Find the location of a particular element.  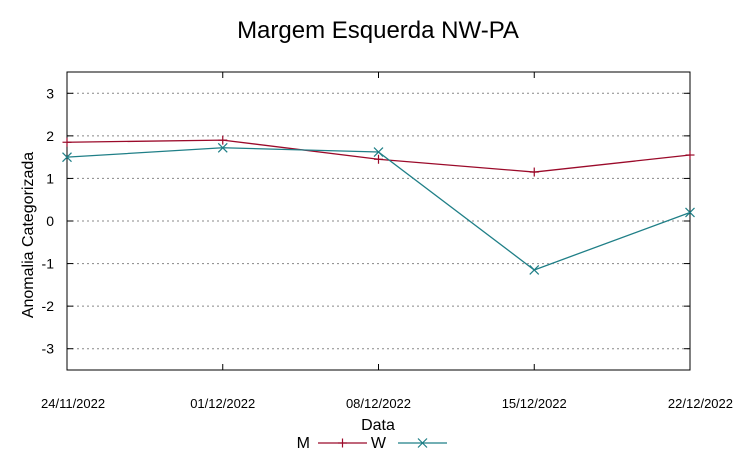

y-tick-label: -3 is located at coordinates (48, 349).